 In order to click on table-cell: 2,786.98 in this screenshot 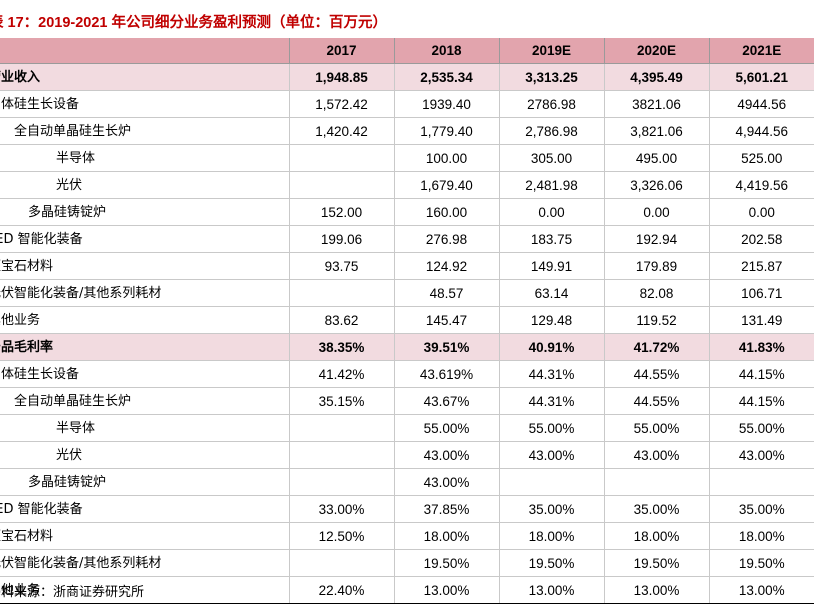, I will do `click(551, 131)`.